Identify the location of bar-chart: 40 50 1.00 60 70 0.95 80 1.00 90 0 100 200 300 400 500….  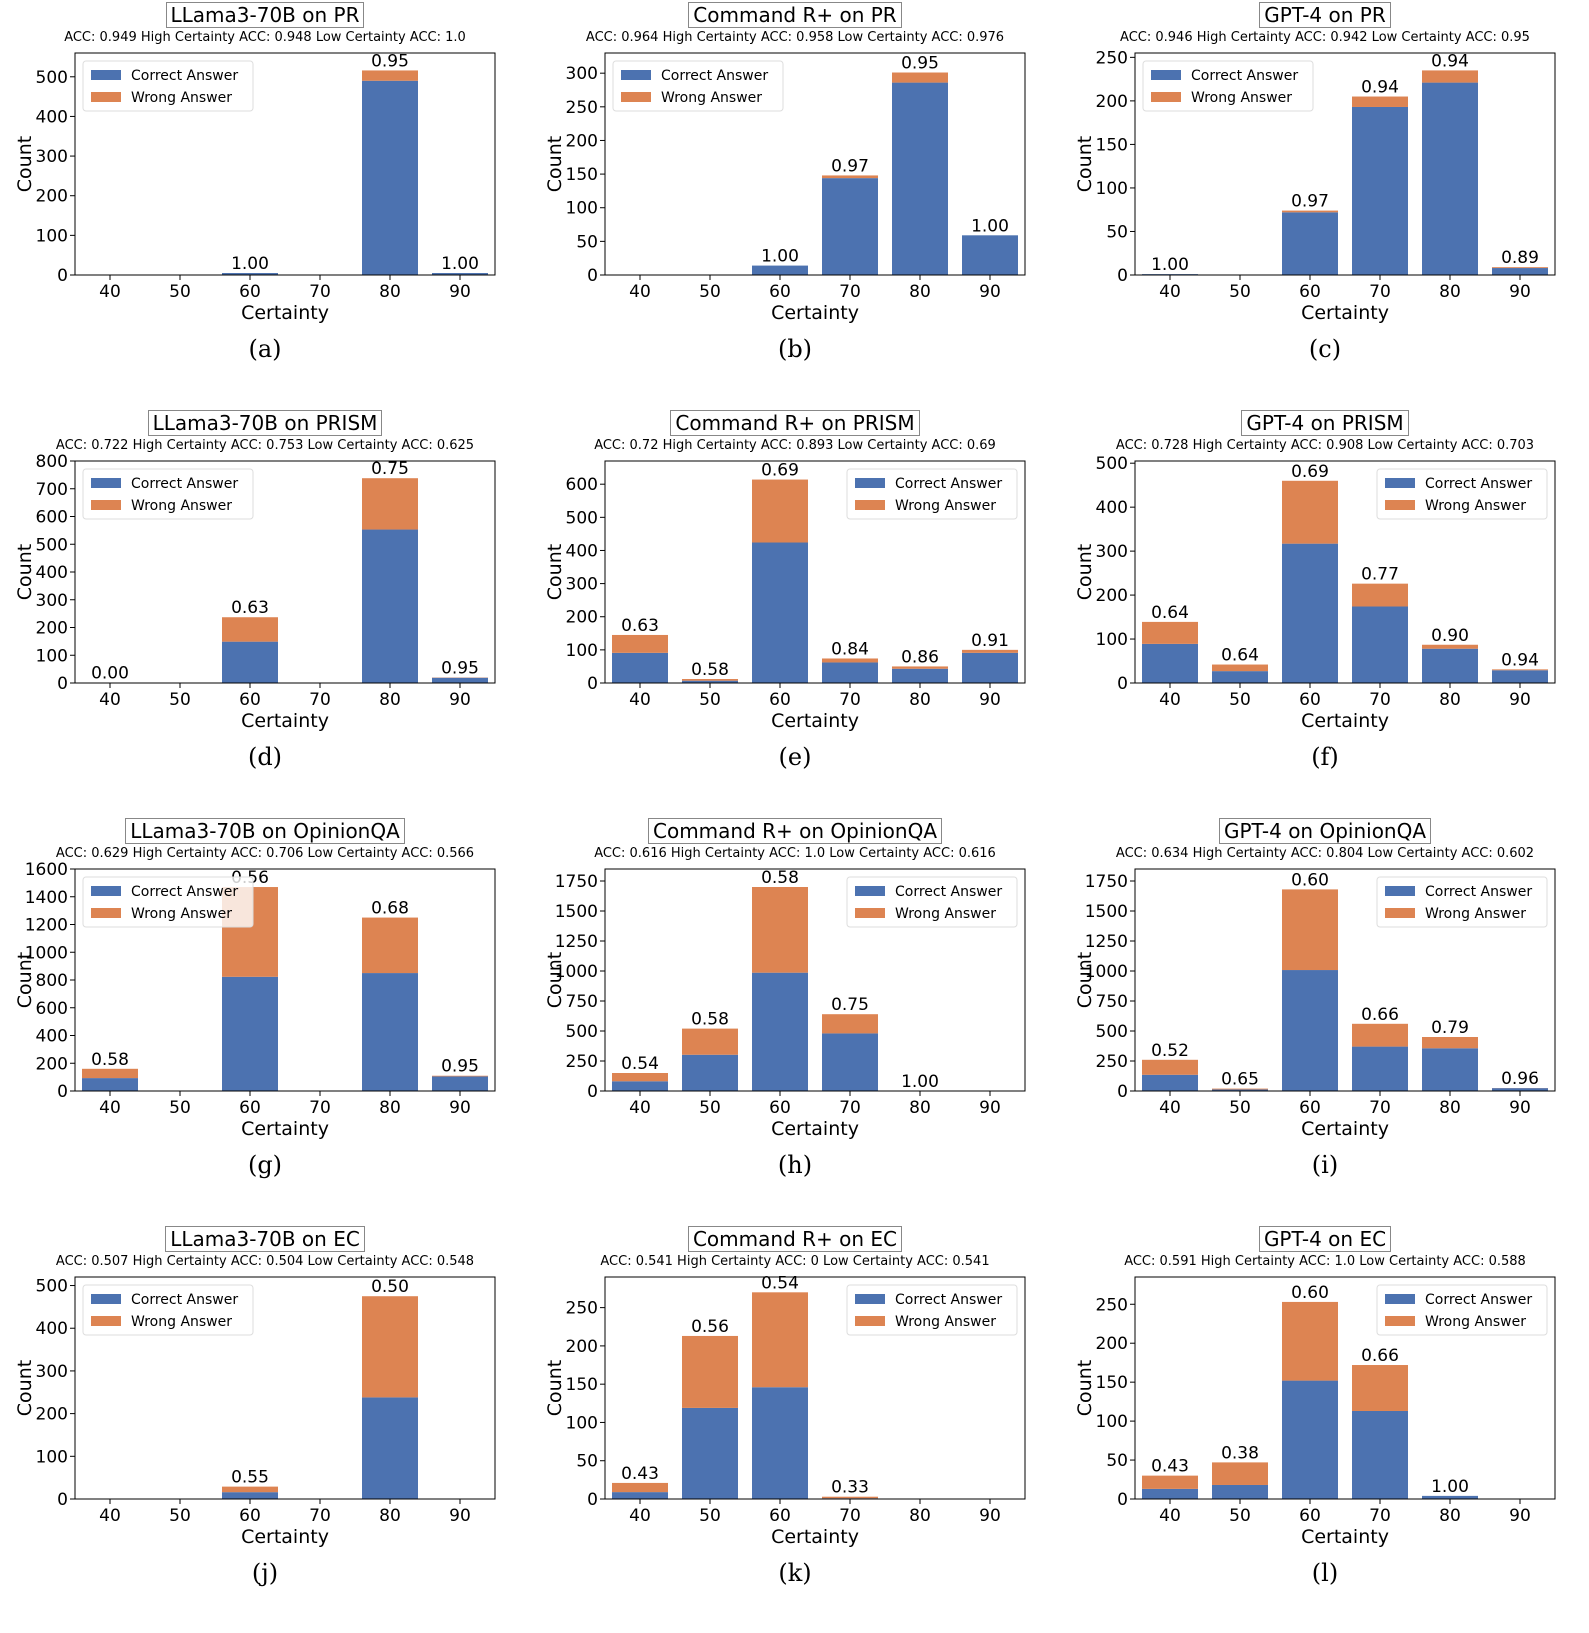
(255, 187).